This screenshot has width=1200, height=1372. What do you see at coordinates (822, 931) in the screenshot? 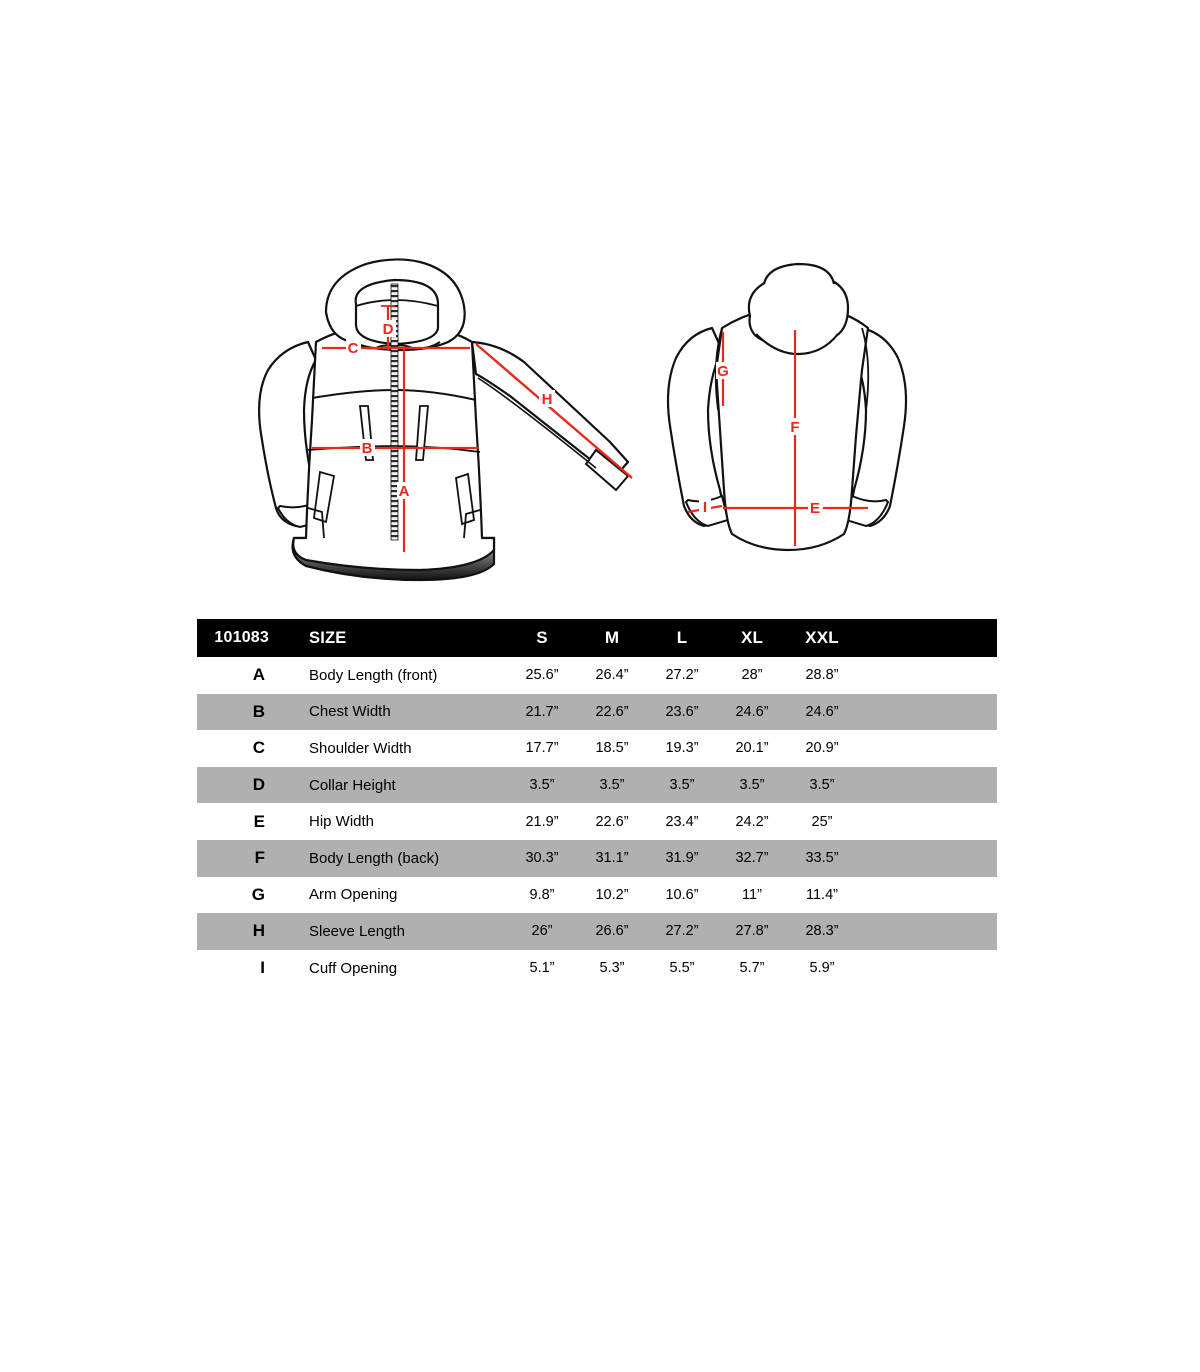
I see `cell-xxl: 28.3”` at bounding box center [822, 931].